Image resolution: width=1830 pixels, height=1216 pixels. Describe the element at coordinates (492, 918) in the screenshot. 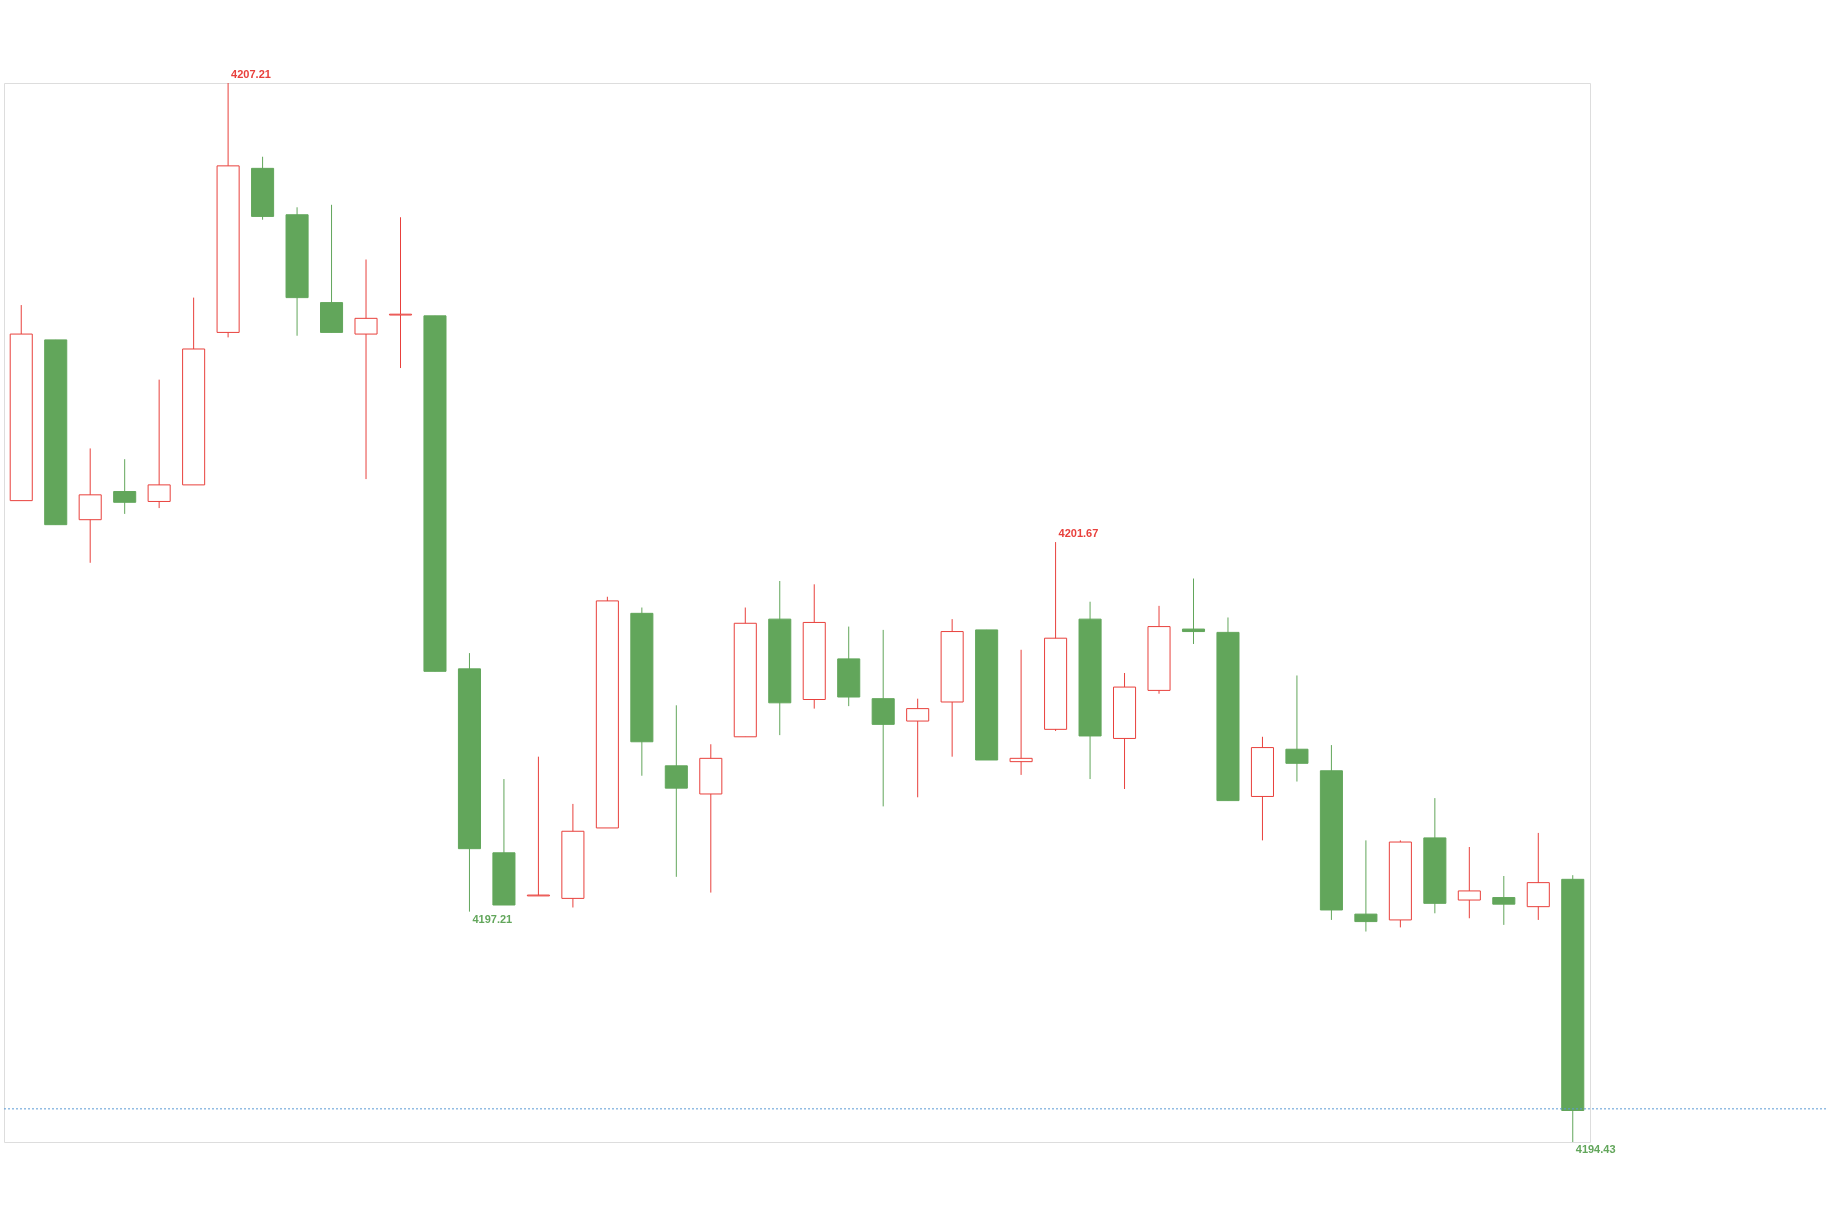

I see `annotation: 4197.21` at that location.